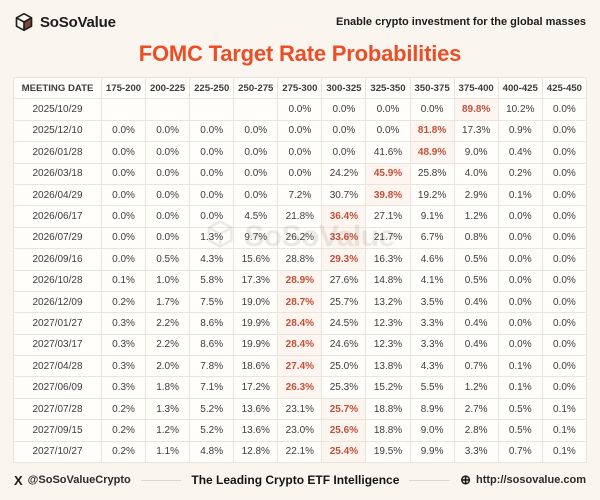  Describe the element at coordinates (344, 323) in the screenshot. I see `probability-cell: 24.5%` at that location.